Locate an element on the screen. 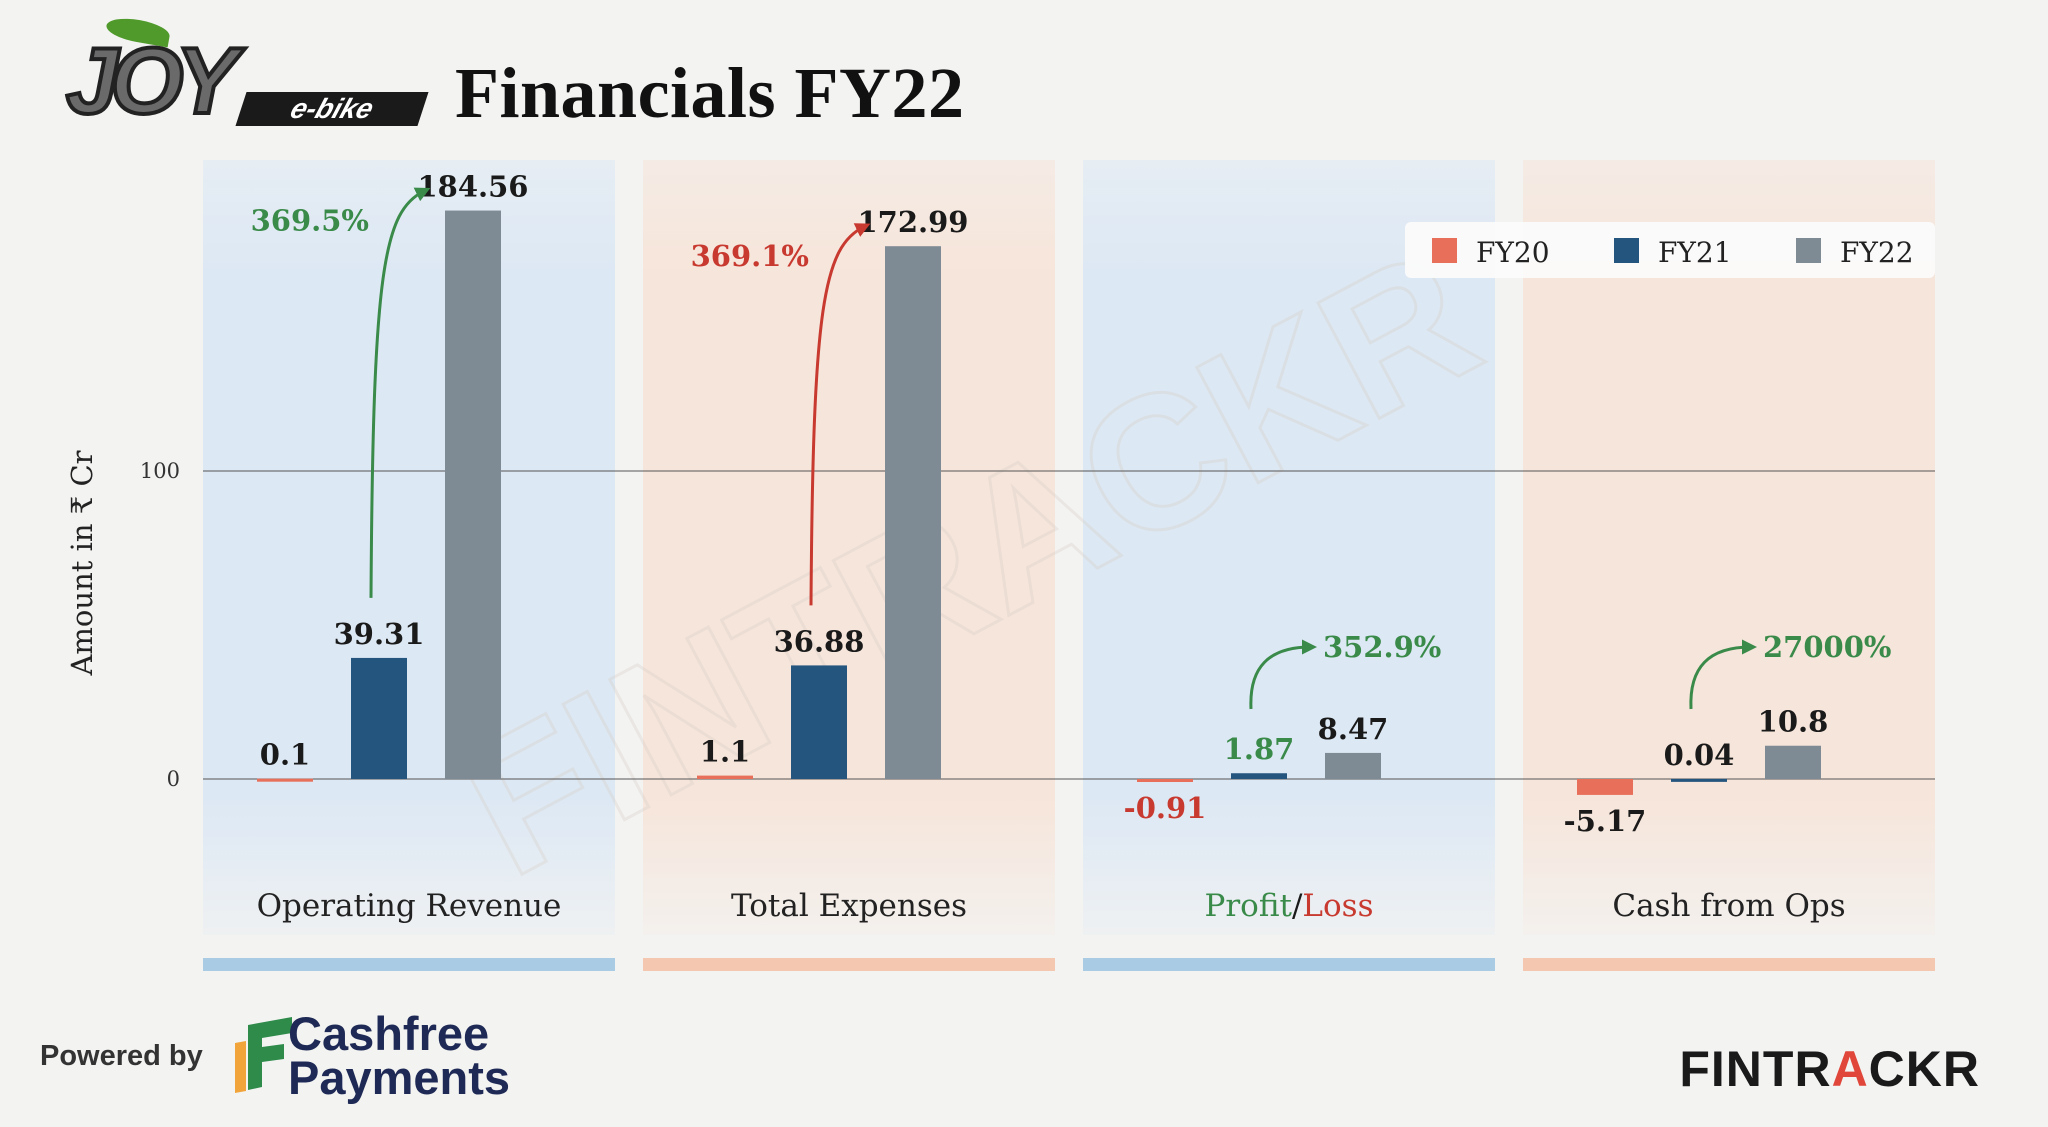 The height and width of the screenshot is (1127, 2048). data-label: 1.87 is located at coordinates (1259, 749).